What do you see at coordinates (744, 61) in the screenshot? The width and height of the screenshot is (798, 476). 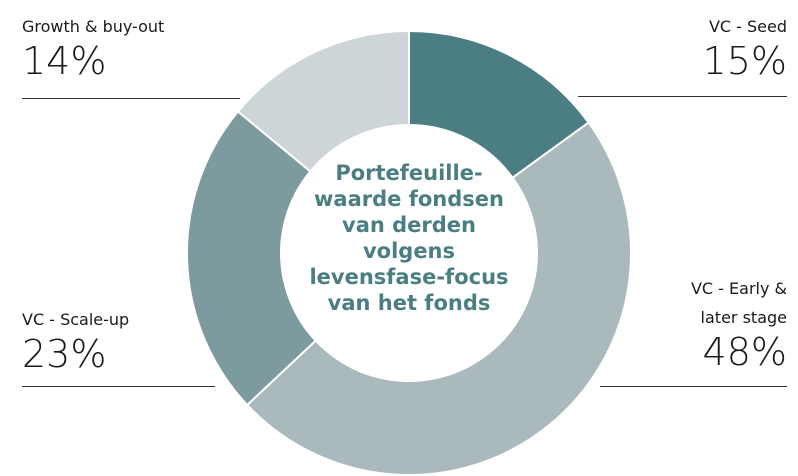 I see `slice-value: 15%` at bounding box center [744, 61].